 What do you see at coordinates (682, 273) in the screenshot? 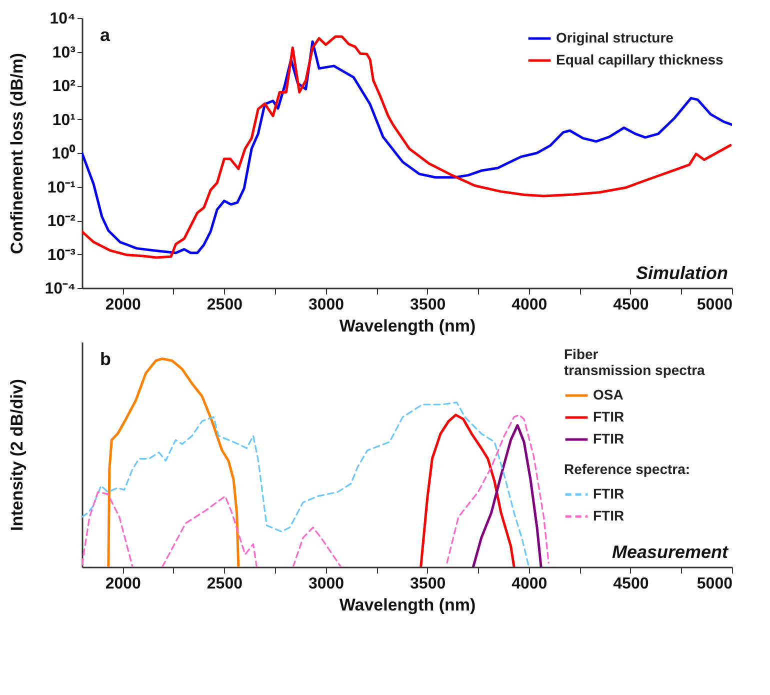
I see `annotation: Simulation` at bounding box center [682, 273].